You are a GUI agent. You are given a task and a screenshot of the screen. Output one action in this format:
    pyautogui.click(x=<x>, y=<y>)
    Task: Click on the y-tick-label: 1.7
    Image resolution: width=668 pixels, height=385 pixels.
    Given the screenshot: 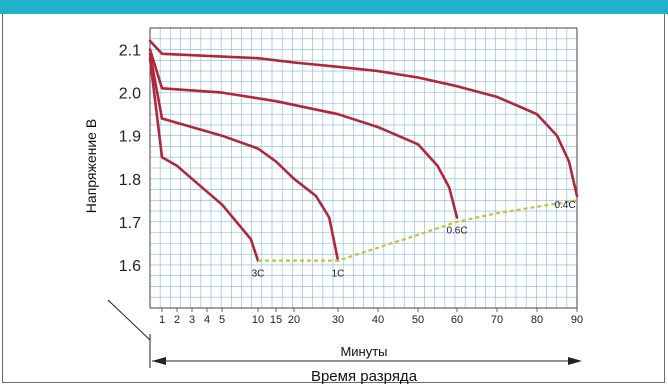 What is the action you would take?
    pyautogui.click(x=130, y=223)
    